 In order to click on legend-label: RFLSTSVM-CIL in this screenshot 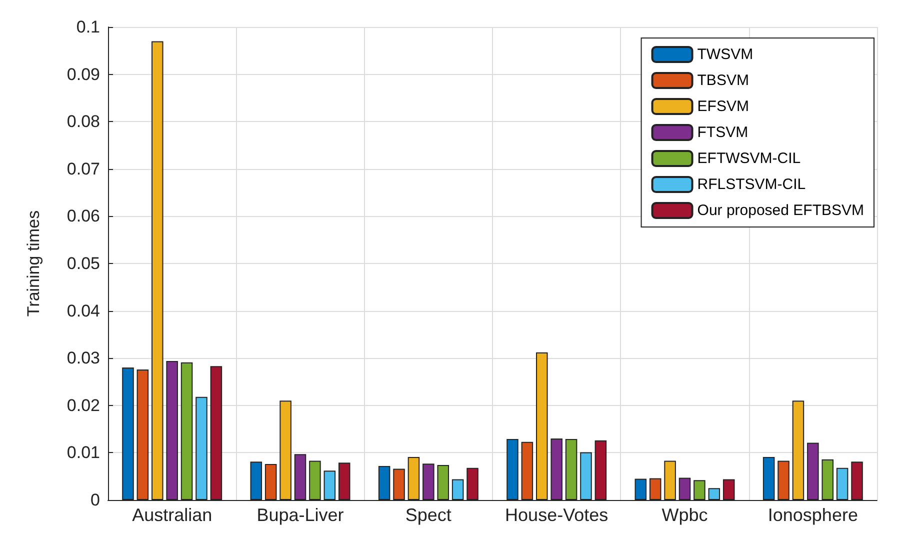, I will do `click(751, 184)`.